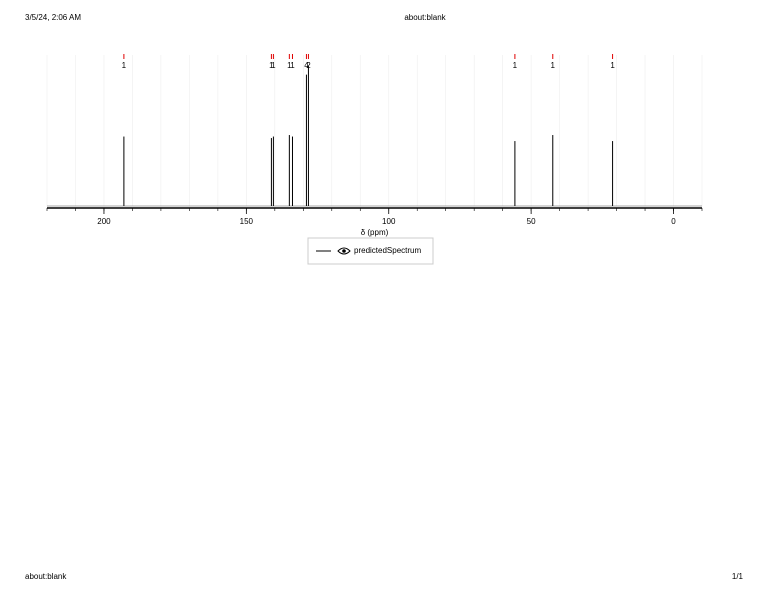  What do you see at coordinates (53, 17) in the screenshot?
I see `print-datetime: 3/5/24, 2:06 AM` at bounding box center [53, 17].